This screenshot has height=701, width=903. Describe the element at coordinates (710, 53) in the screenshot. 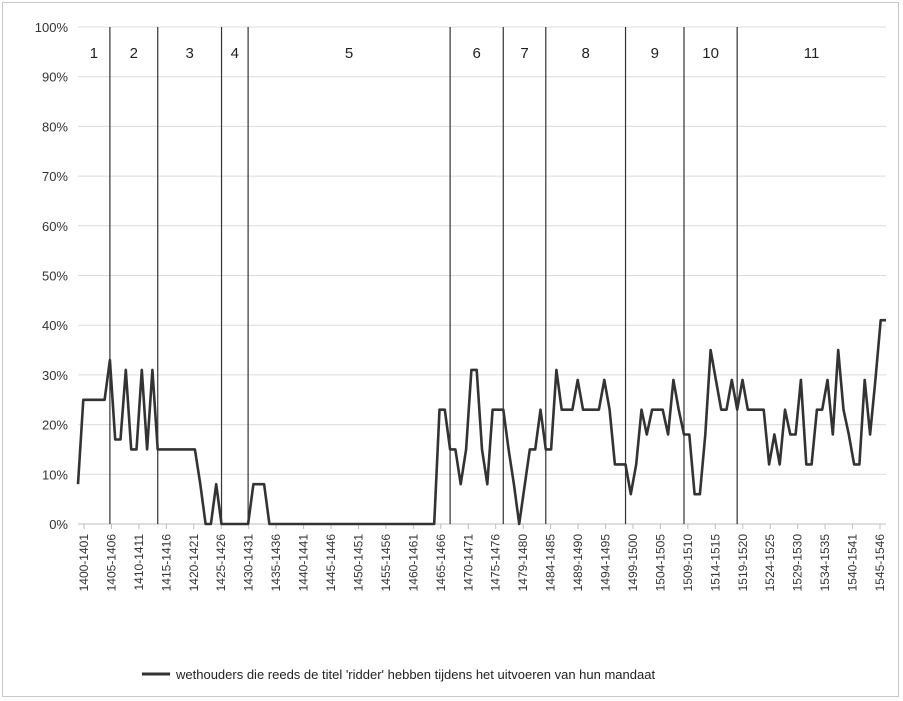

I see `period-label: 10` at that location.